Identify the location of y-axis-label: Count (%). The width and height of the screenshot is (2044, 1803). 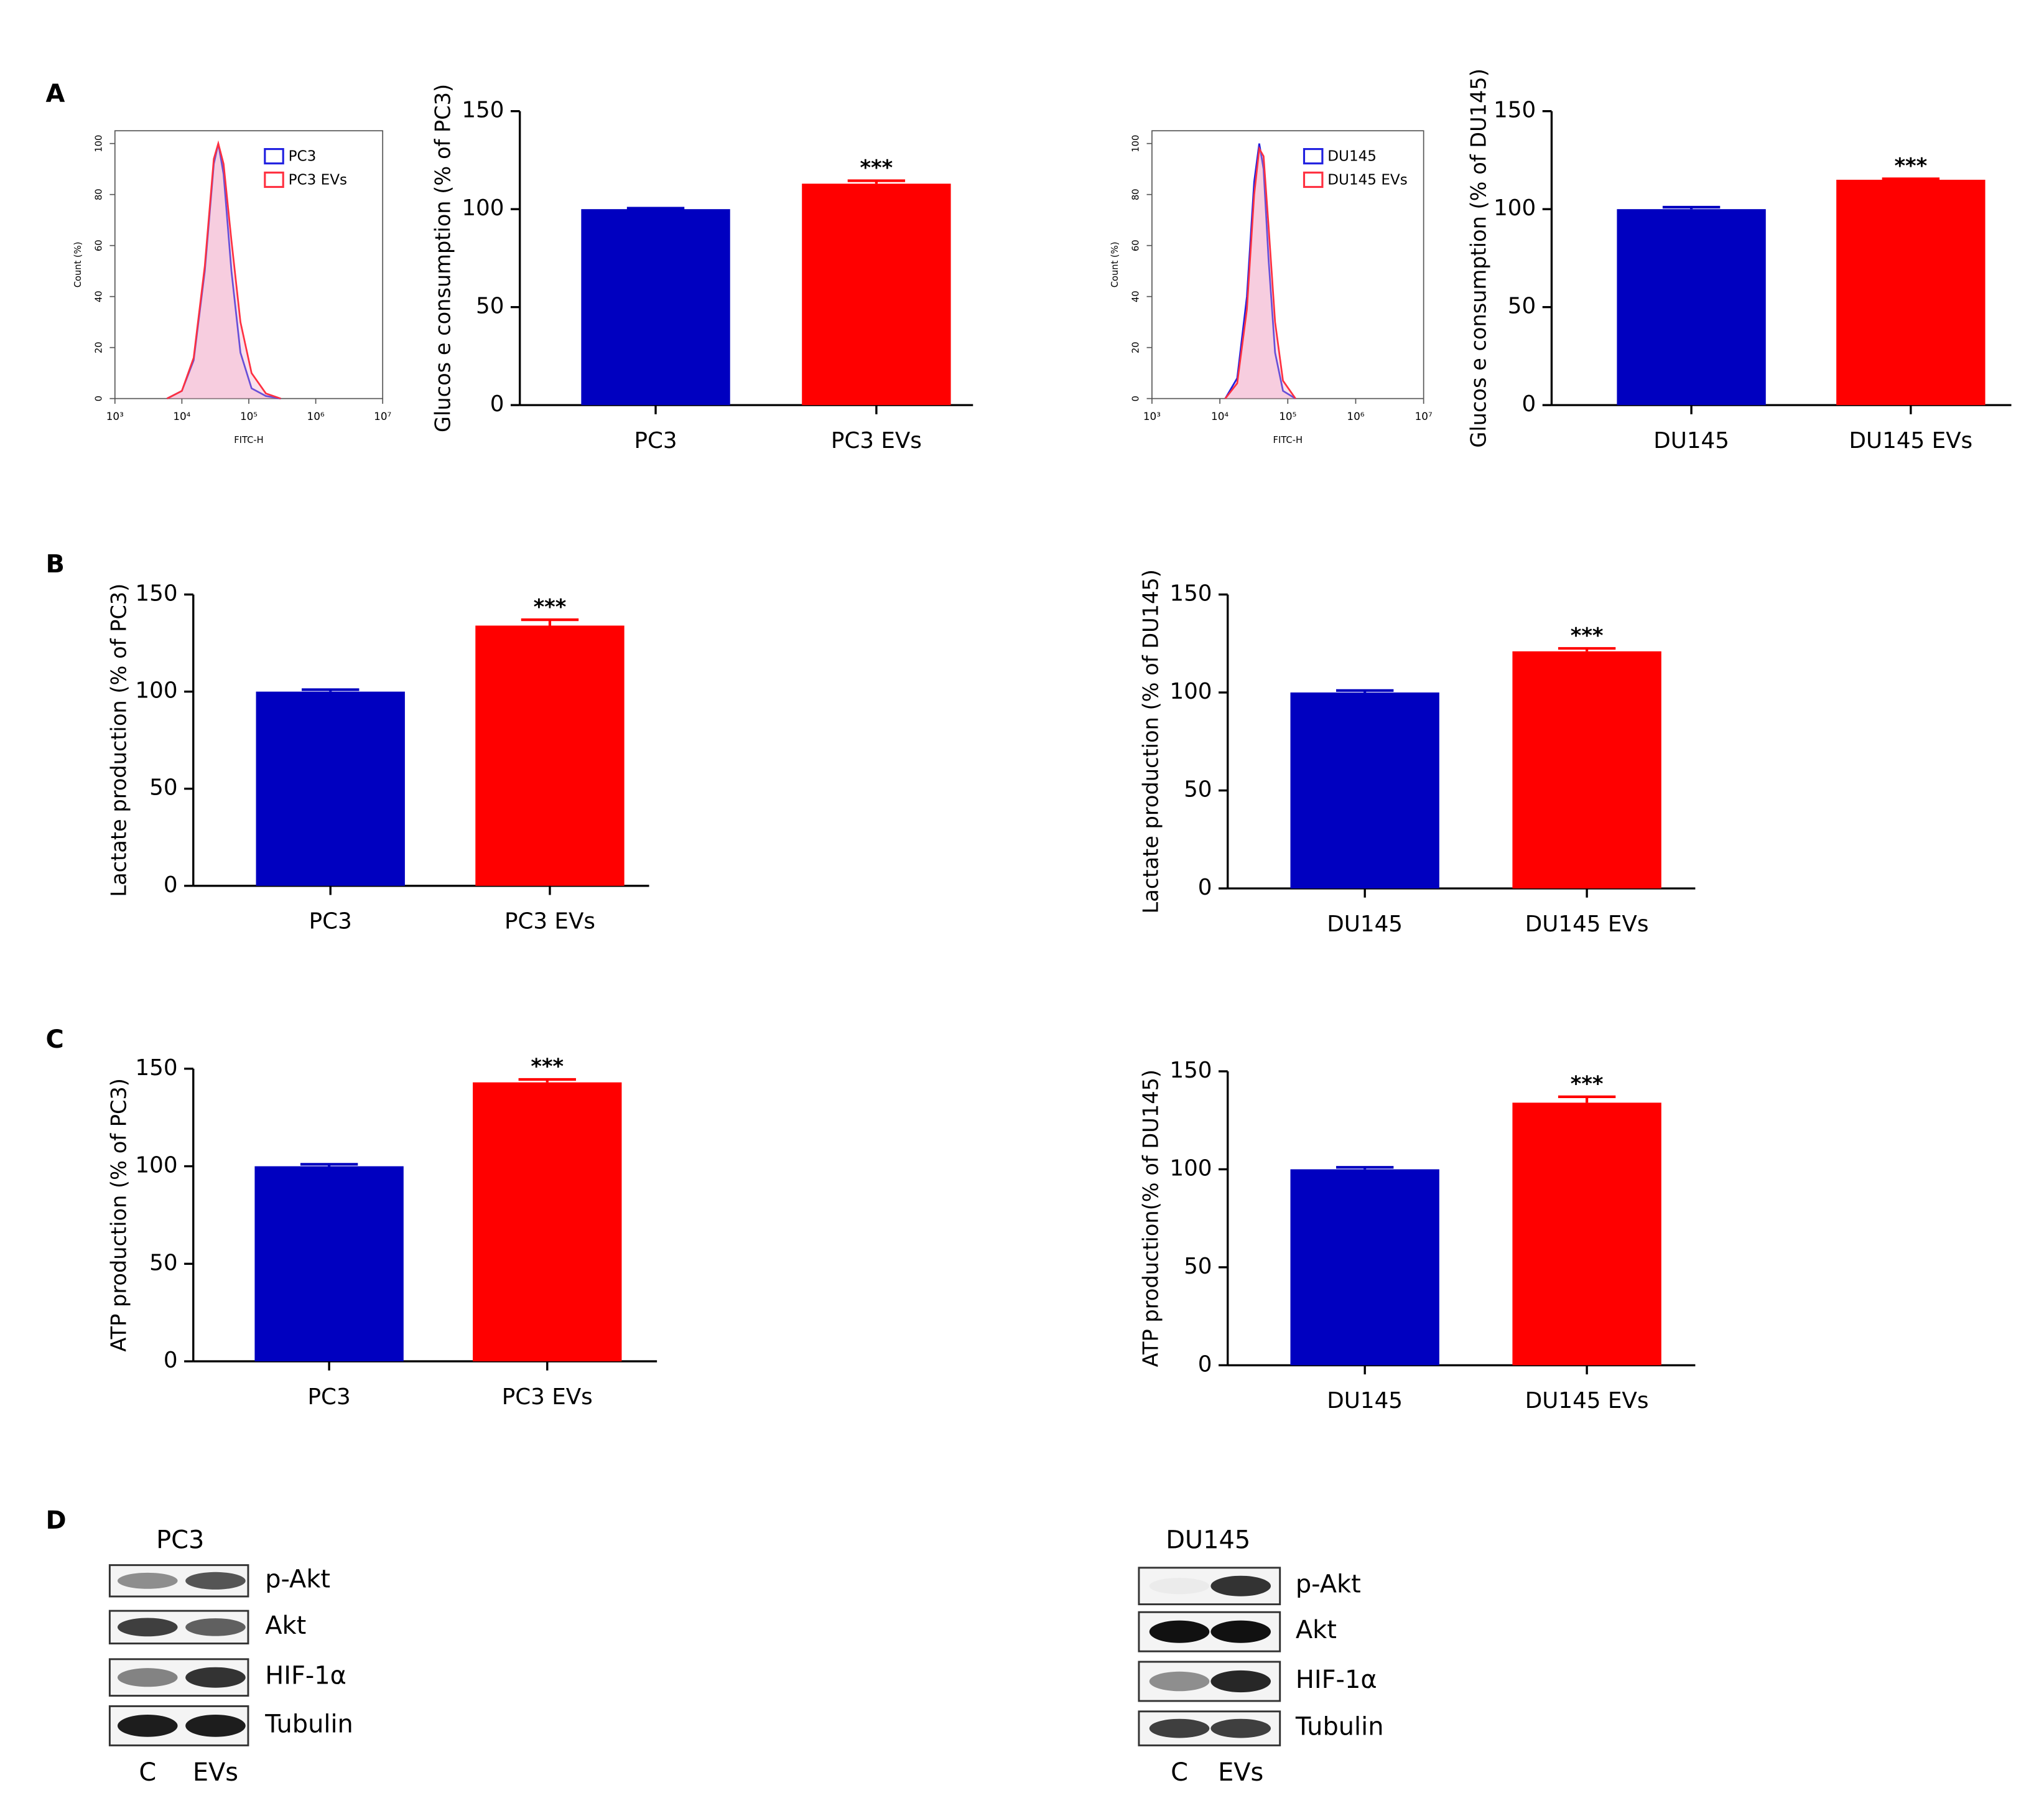
(1115, 265).